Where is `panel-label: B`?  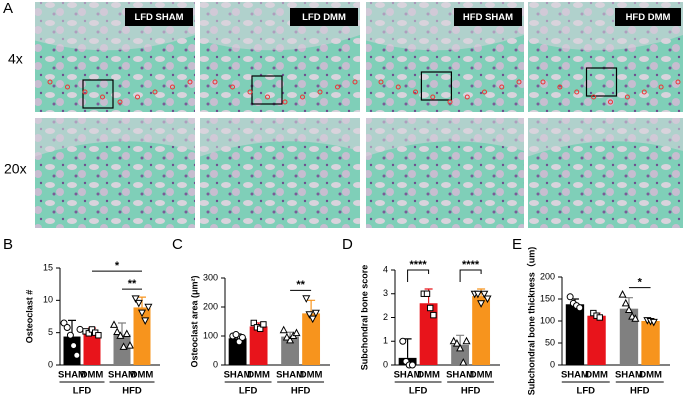
panel-label: B is located at coordinates (8, 244).